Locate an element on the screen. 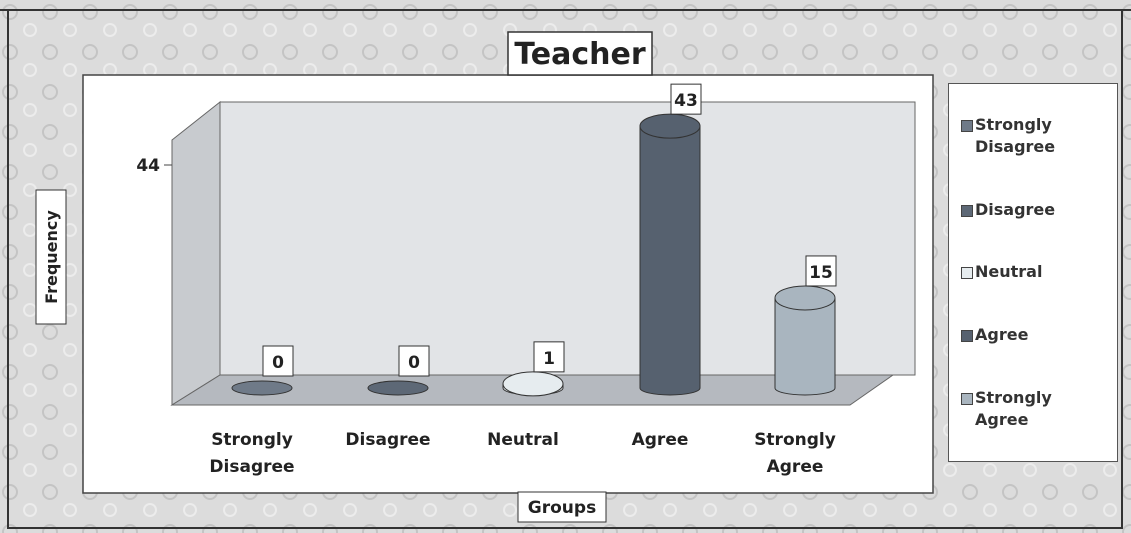  legend-label: Strongly Disagree is located at coordinates (1015, 136).